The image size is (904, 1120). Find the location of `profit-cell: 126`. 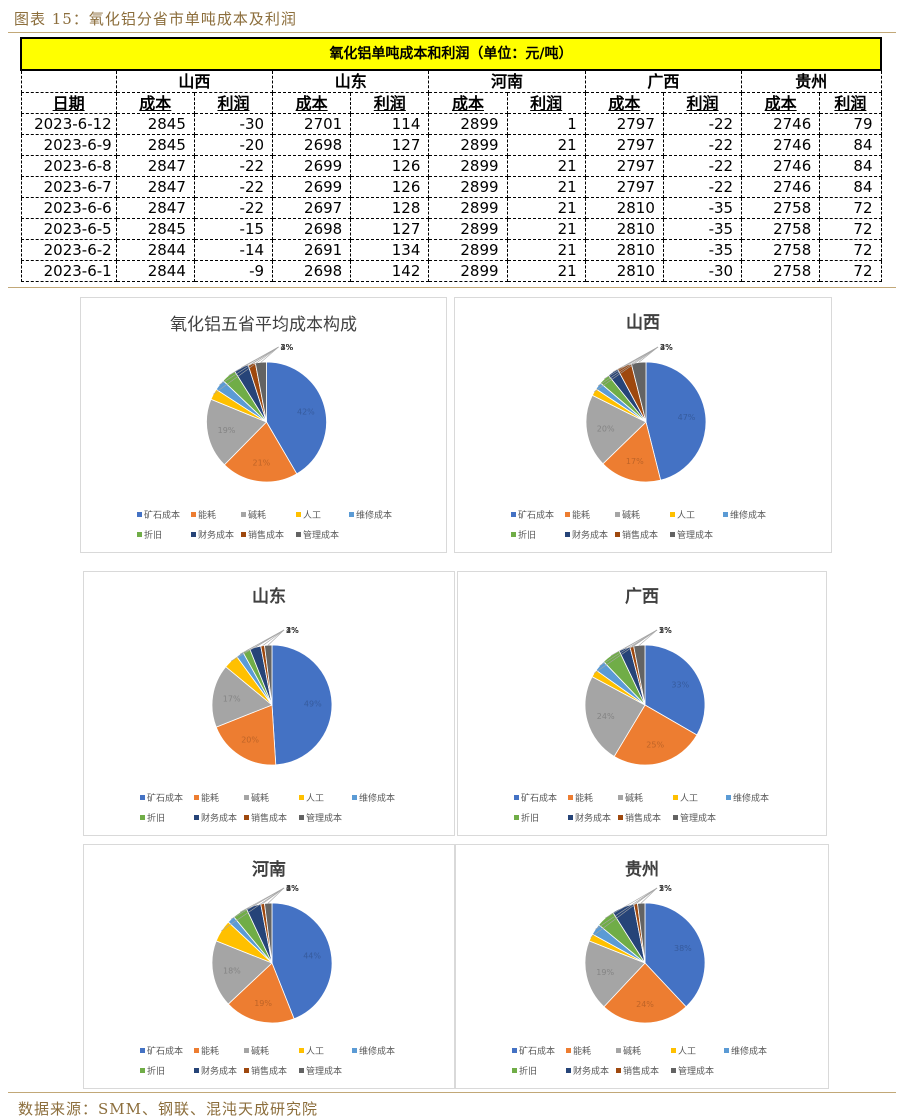

profit-cell: 126 is located at coordinates (390, 187).